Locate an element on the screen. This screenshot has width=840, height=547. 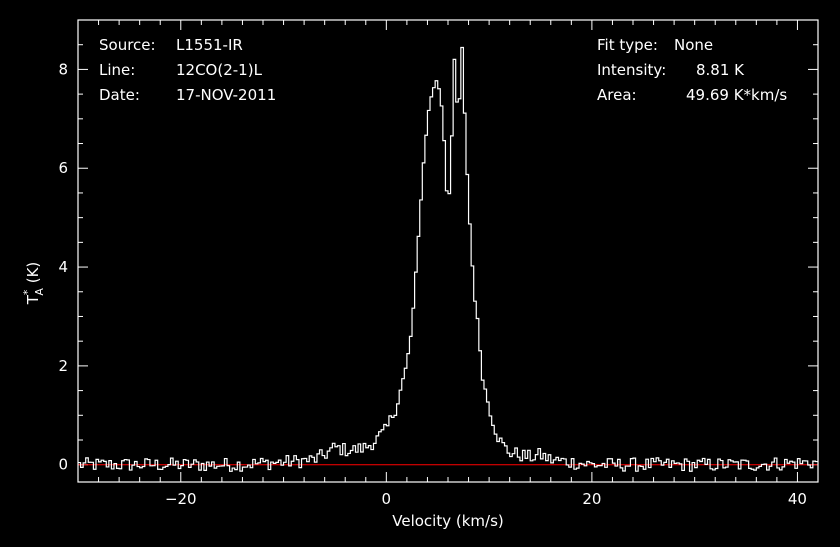
y-tick-label: 8 is located at coordinates (63, 69).